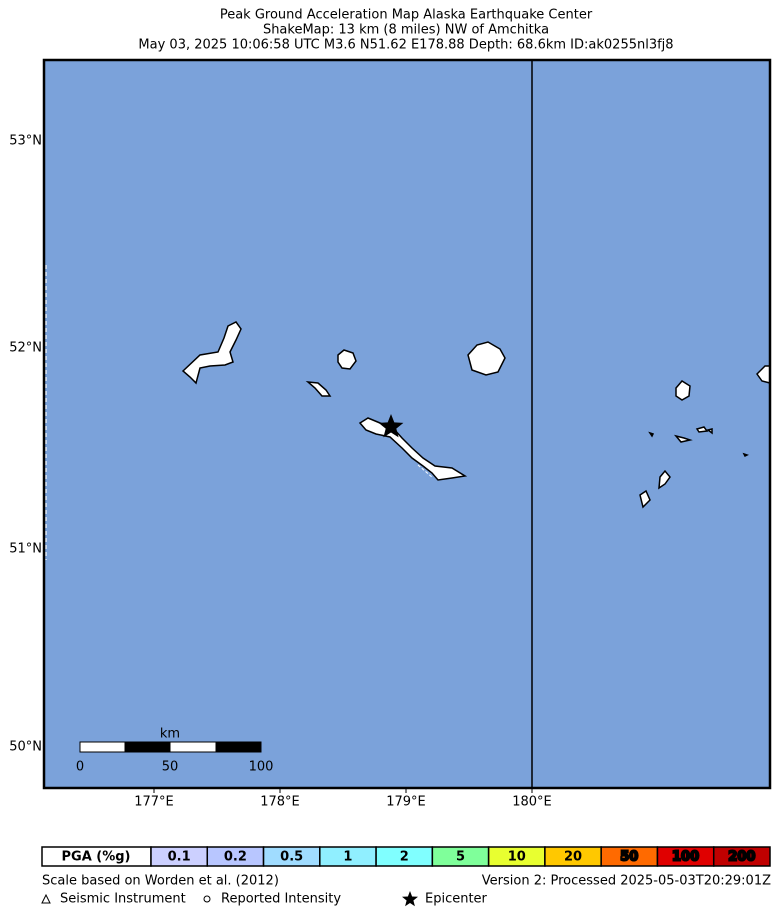 The width and height of the screenshot is (781, 915). What do you see at coordinates (460, 857) in the screenshot?
I see `legend-label: 5` at bounding box center [460, 857].